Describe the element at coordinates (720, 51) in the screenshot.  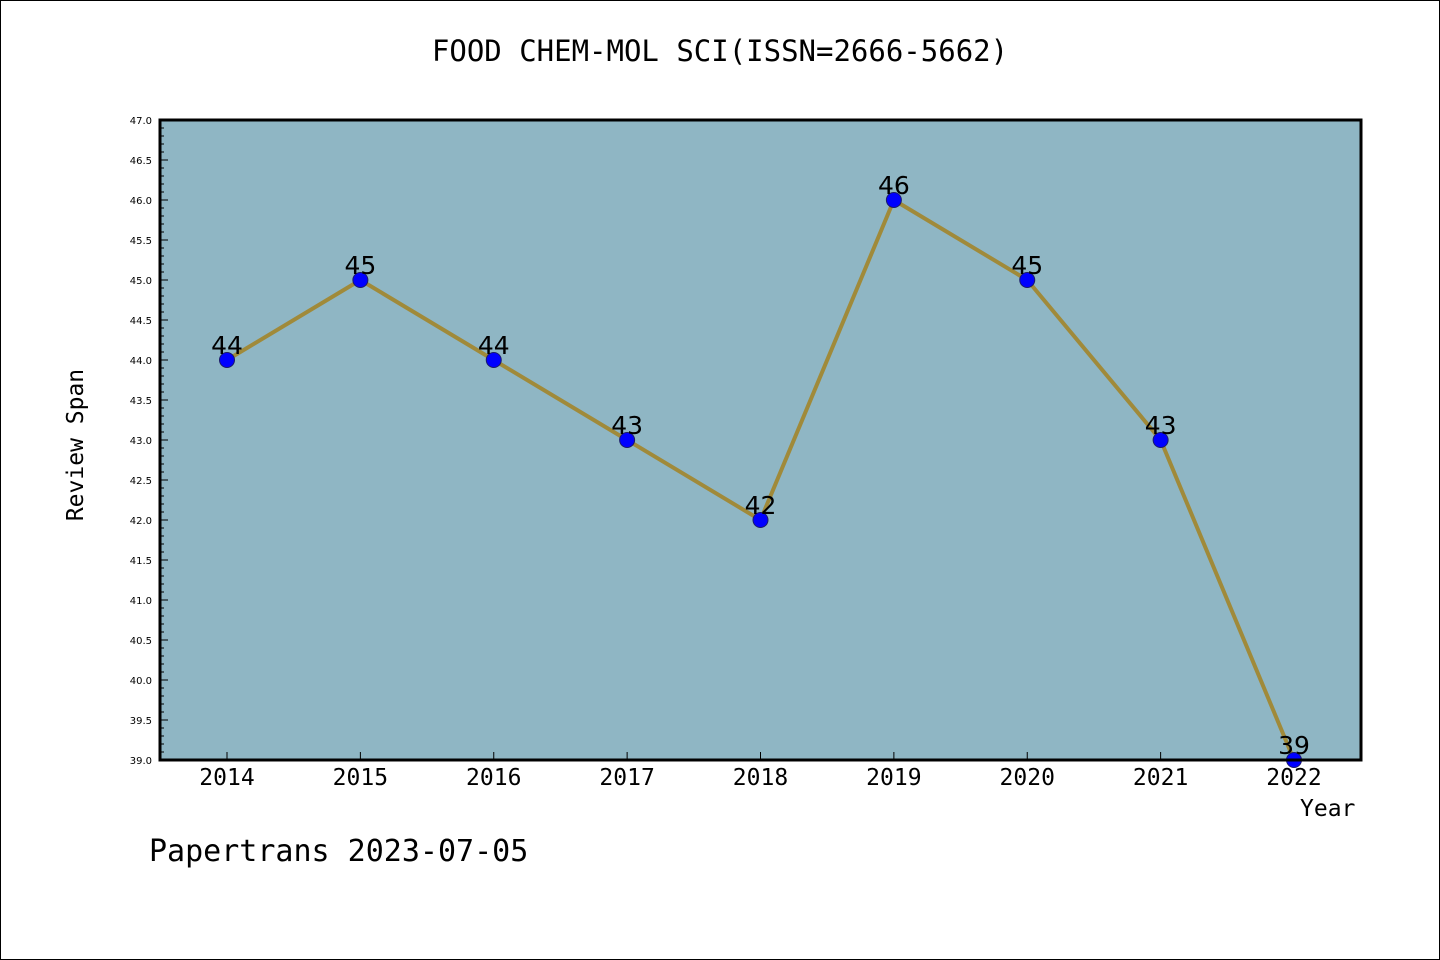
I see `chart-title: FOOD CHEM-MOL SCI(ISSN=2666-5662)` at that location.